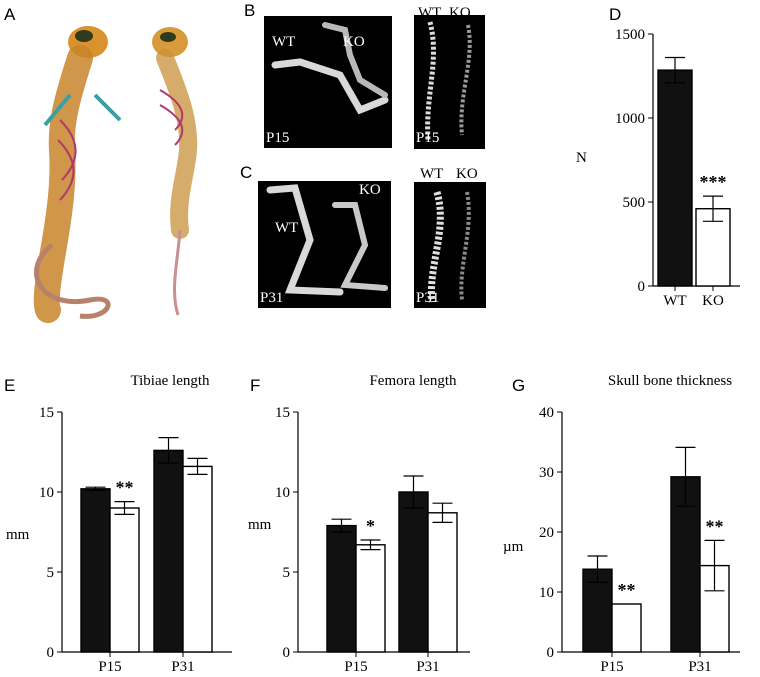 The width and height of the screenshot is (760, 677). What do you see at coordinates (46, 413) in the screenshot?
I see `e-y-tick-label: 15` at bounding box center [46, 413].